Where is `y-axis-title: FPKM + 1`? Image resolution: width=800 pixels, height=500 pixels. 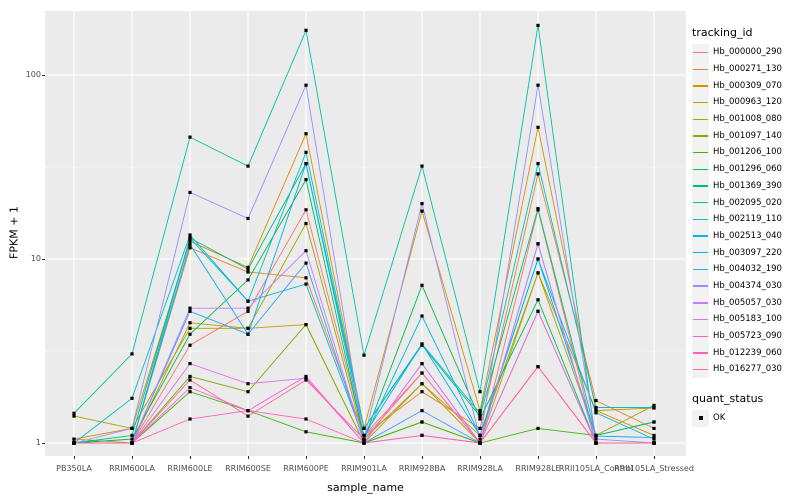
y-axis-title: FPKM + 1 is located at coordinates (14, 232).